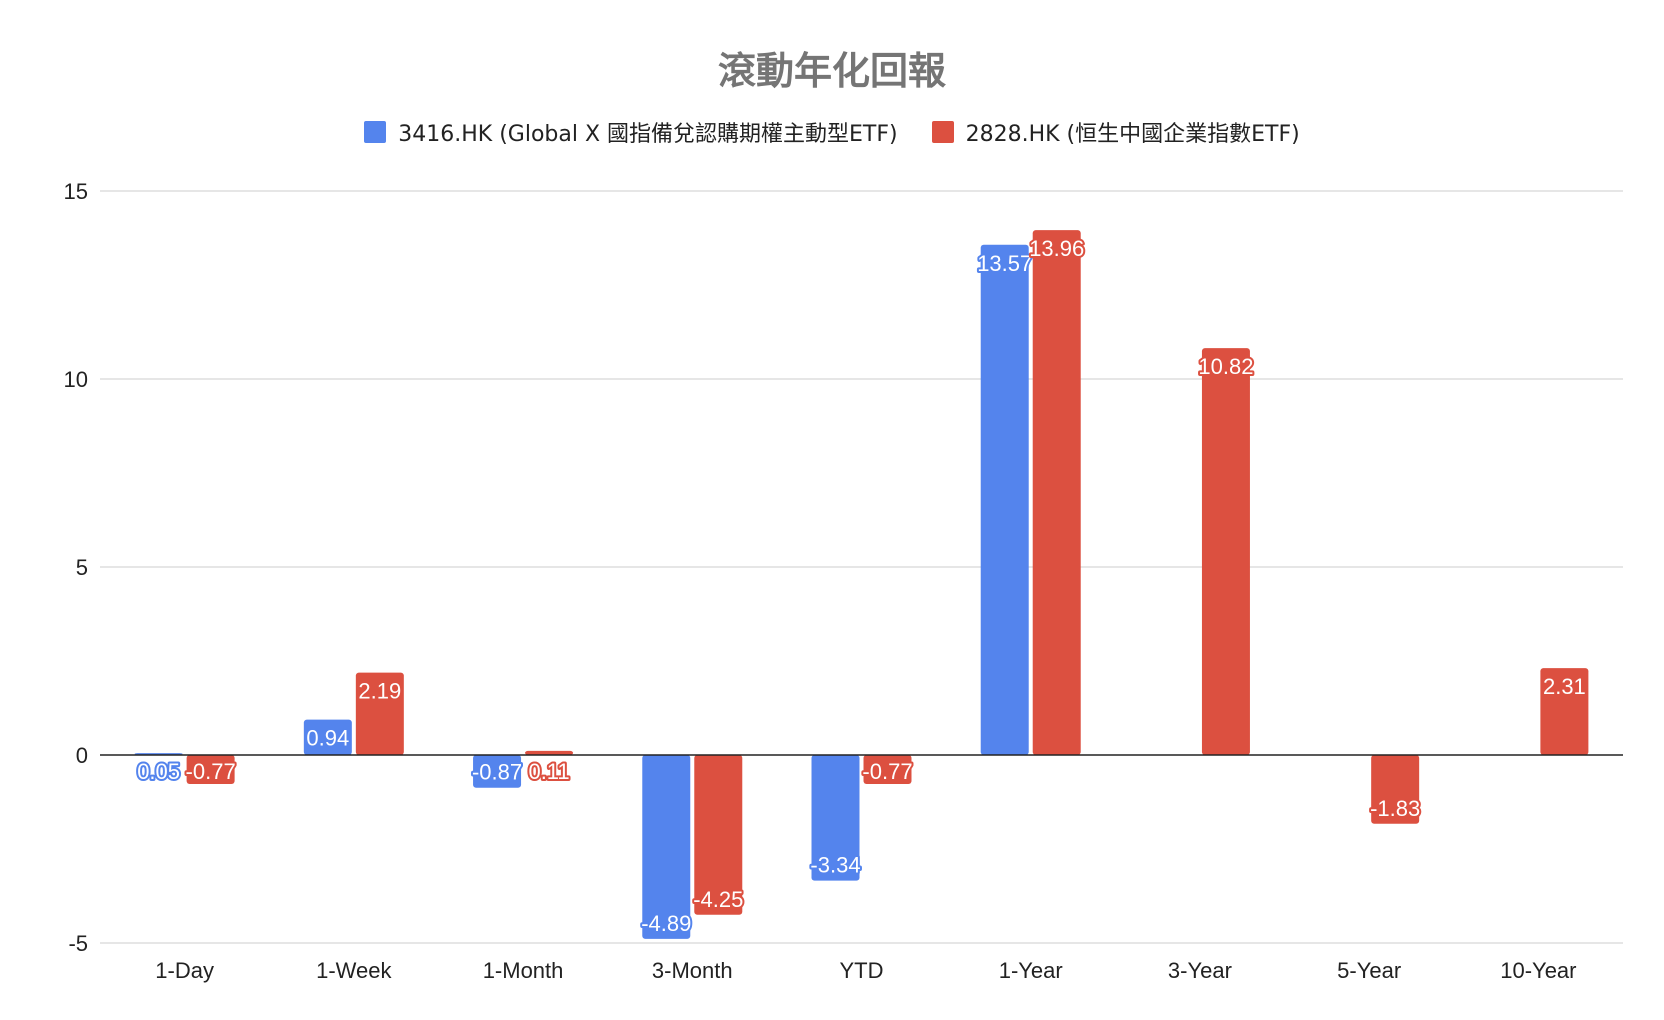 The image size is (1664, 1020). I want to click on bar-s0-1-Week, so click(327, 737).